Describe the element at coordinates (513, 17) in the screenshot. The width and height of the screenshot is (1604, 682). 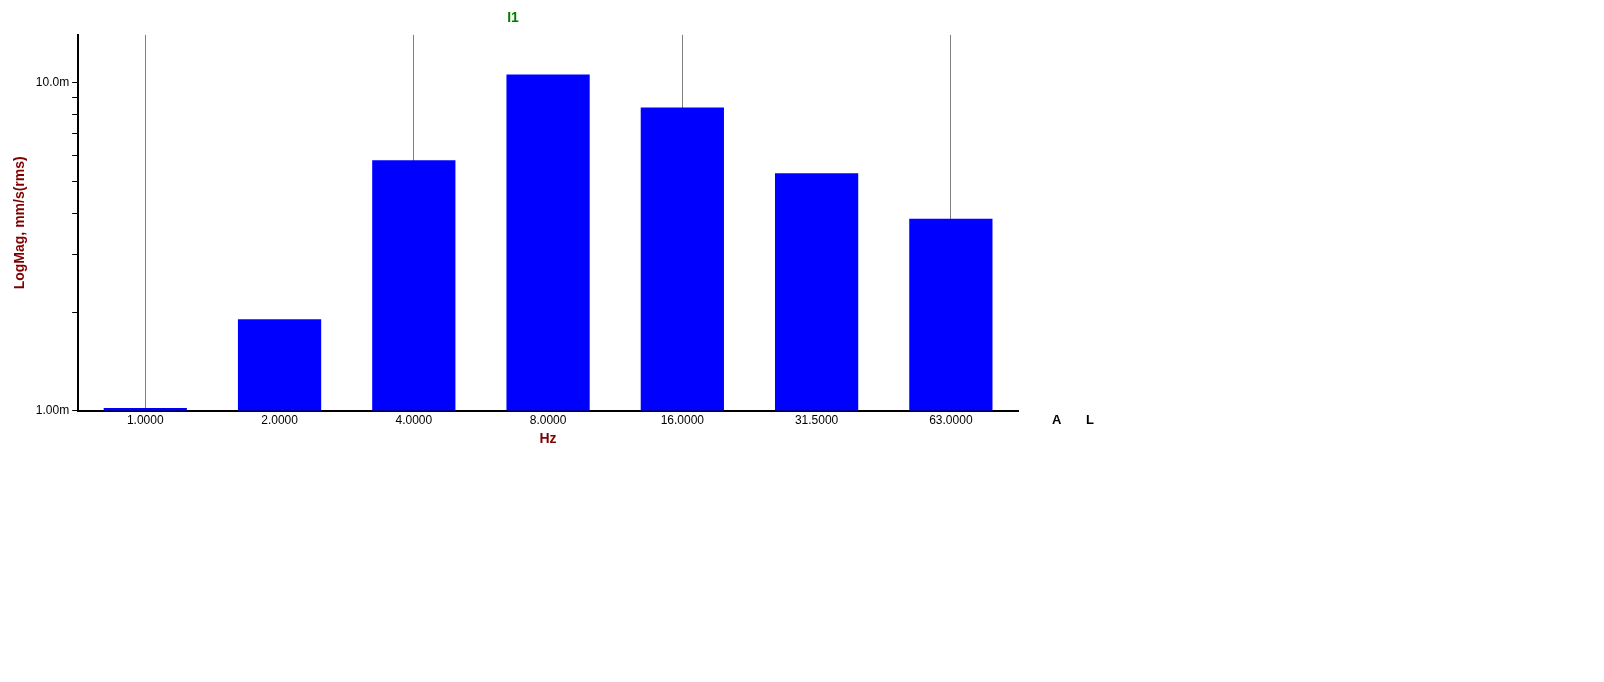
I see `chart-title: I1` at that location.